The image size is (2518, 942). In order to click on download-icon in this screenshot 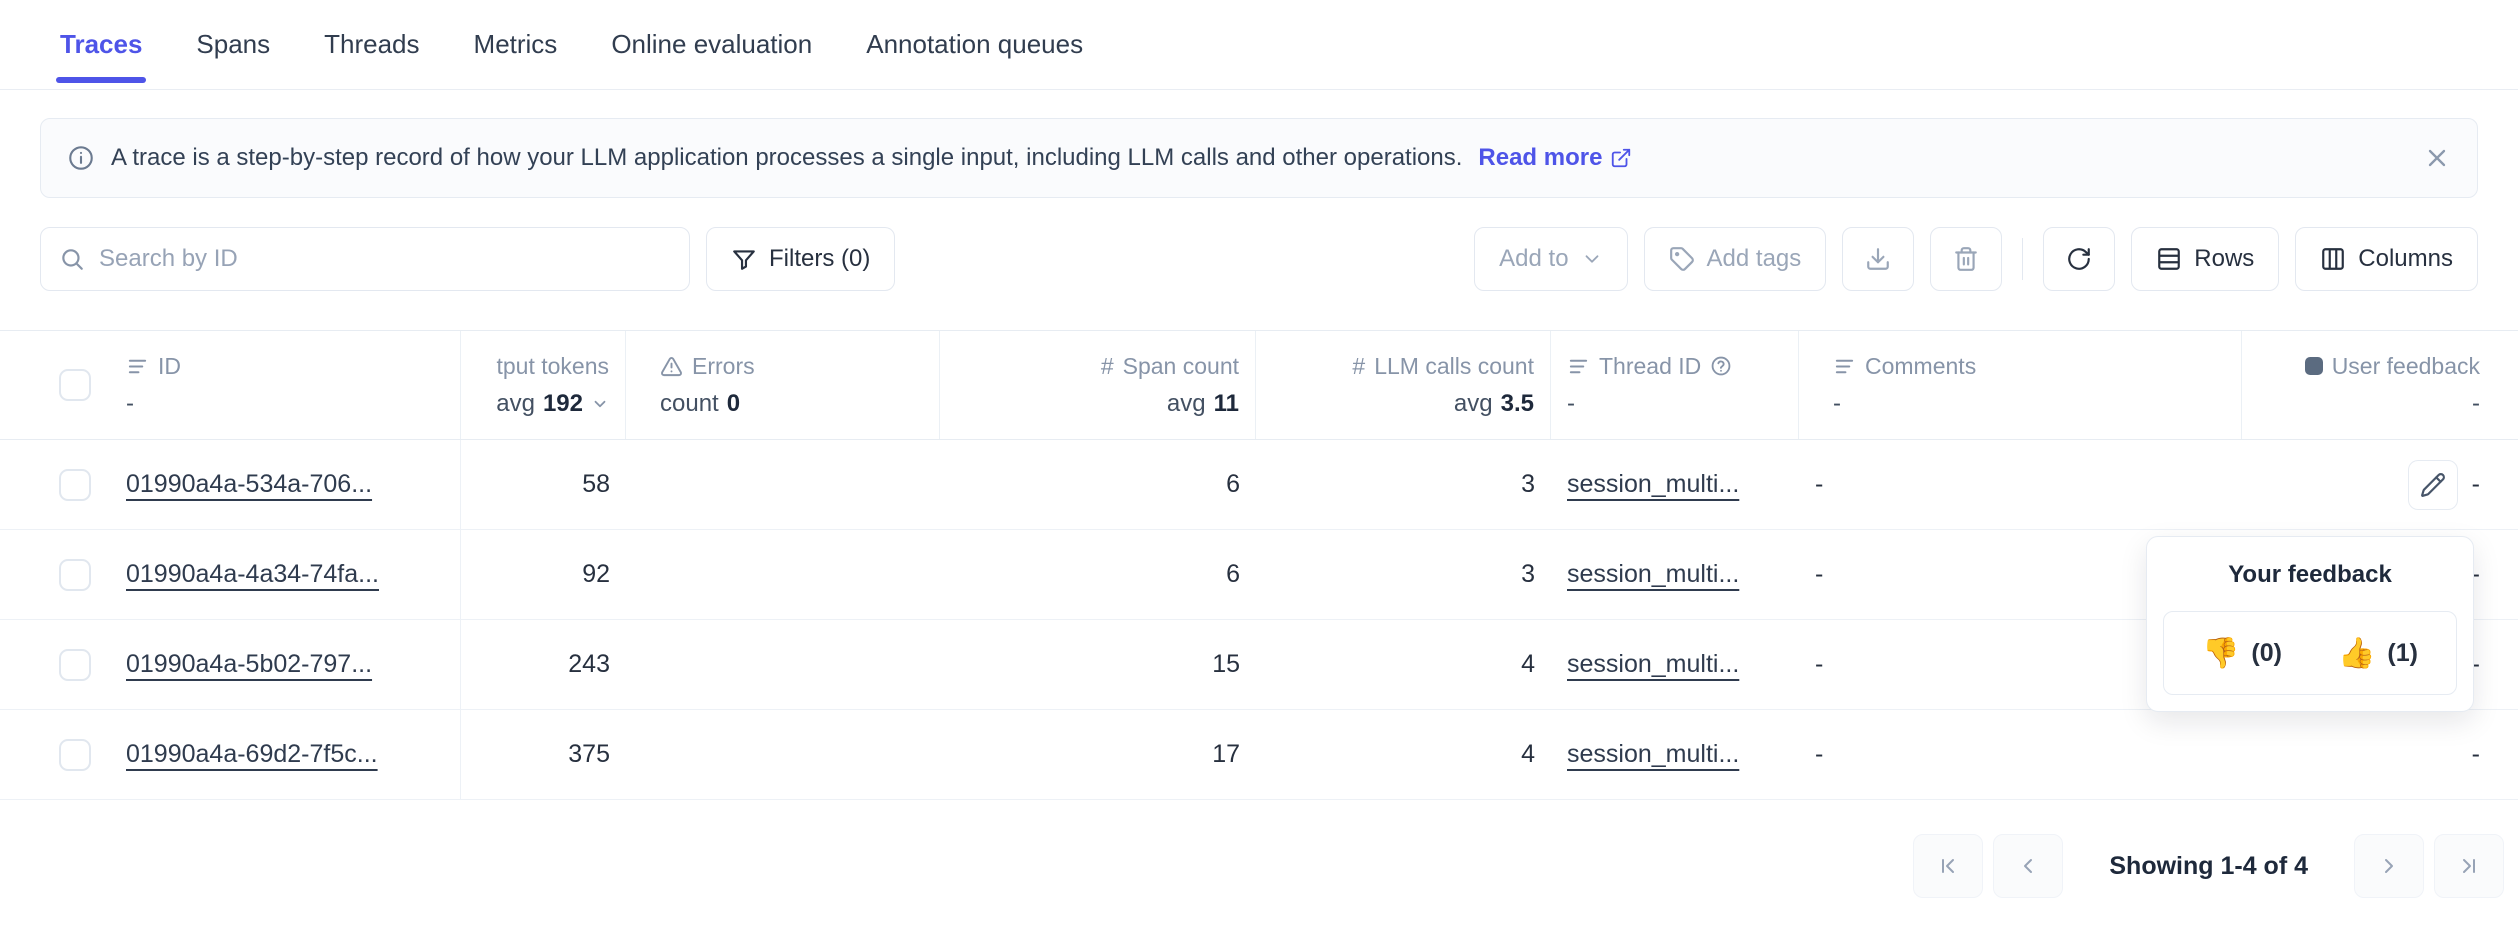, I will do `click(1878, 259)`.